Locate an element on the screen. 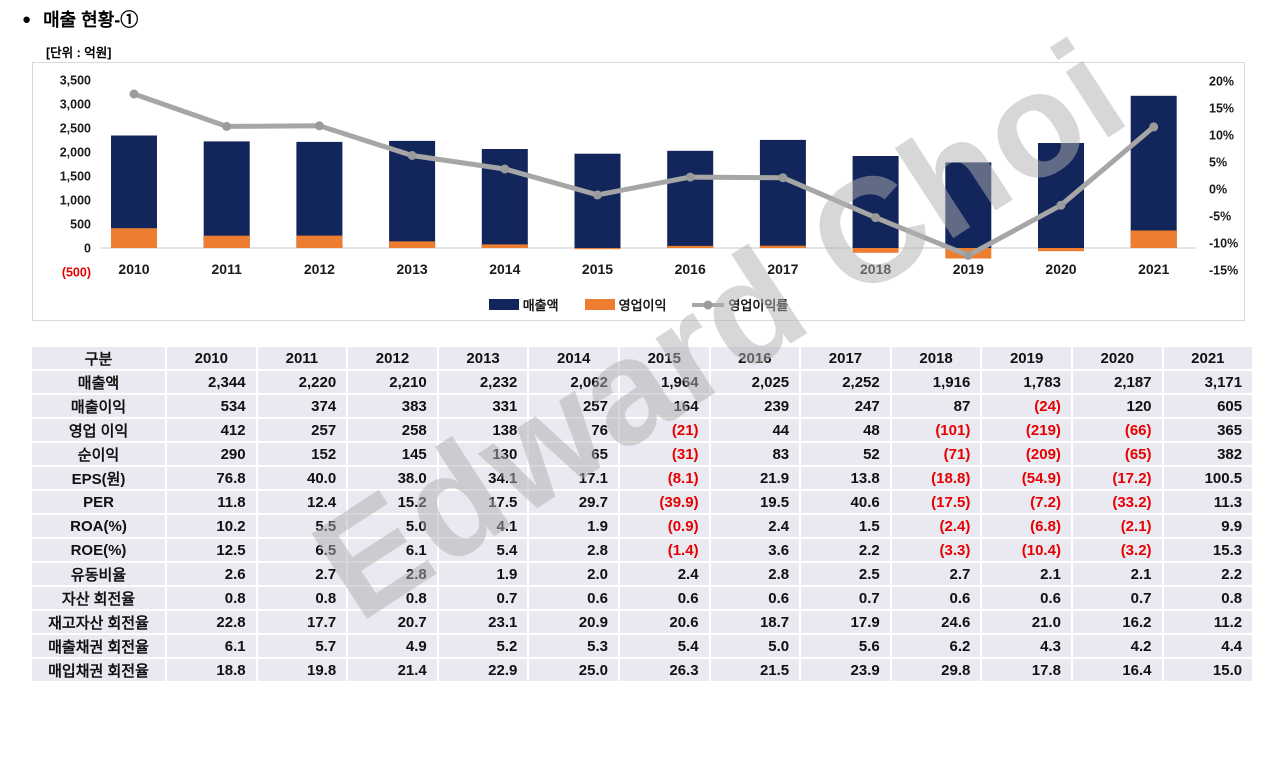  row-label: 유동비율 is located at coordinates (98, 574).